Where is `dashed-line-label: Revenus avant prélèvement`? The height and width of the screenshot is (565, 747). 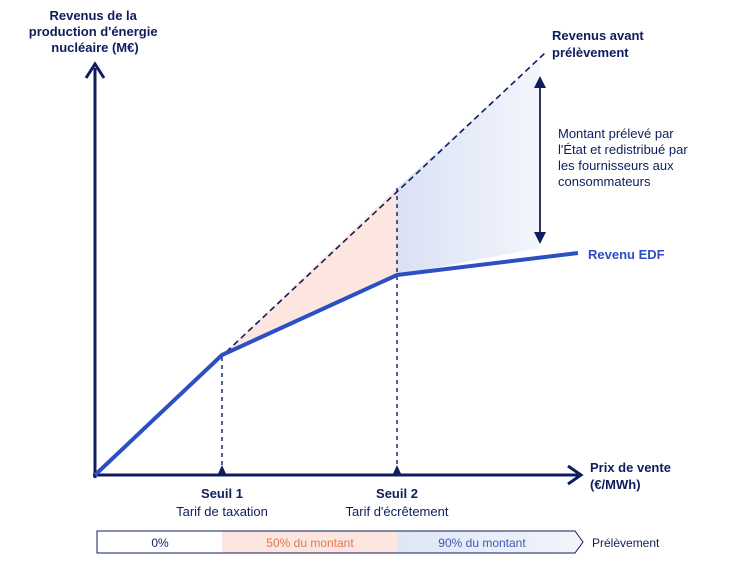 dashed-line-label: Revenus avant prélèvement is located at coordinates (599, 44).